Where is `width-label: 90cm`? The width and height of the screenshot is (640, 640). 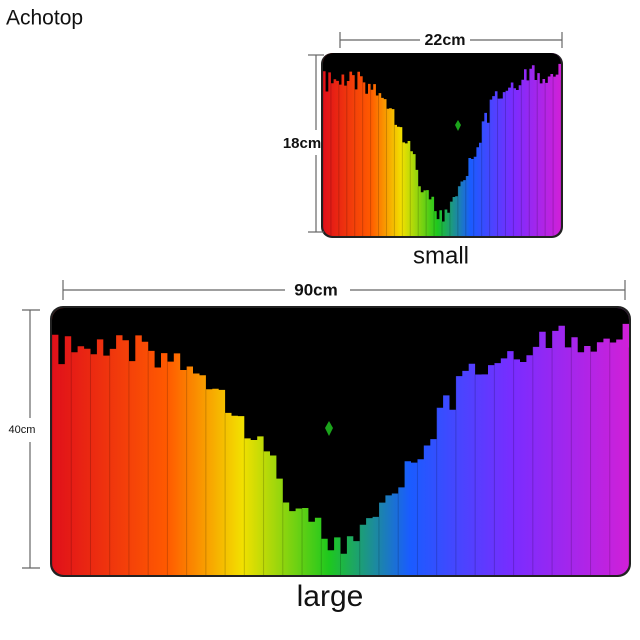 width-label: 90cm is located at coordinates (315, 289).